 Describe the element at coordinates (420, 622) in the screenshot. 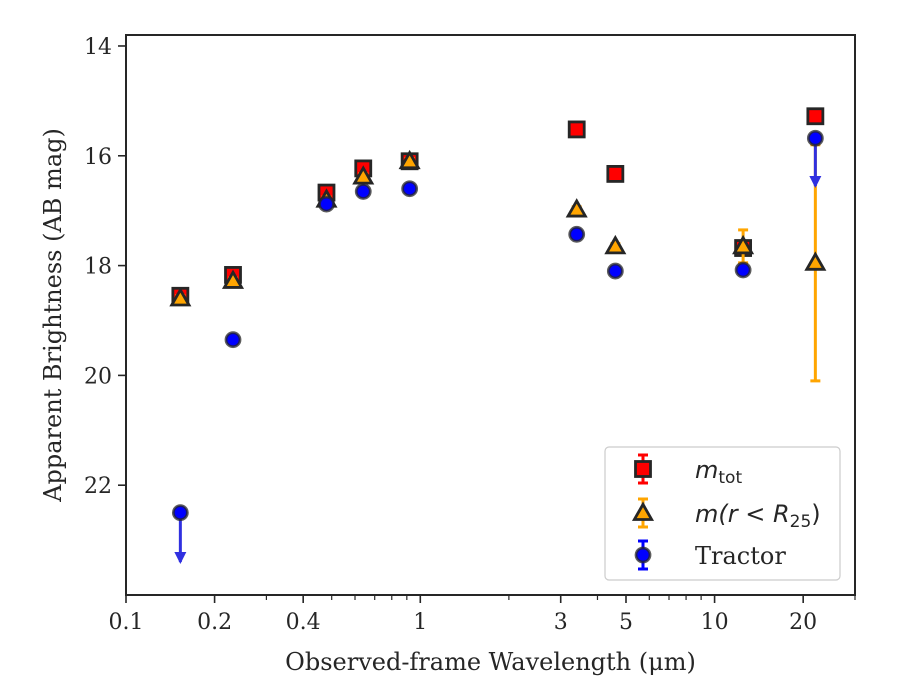

I see `x-tick-label: 1` at that location.